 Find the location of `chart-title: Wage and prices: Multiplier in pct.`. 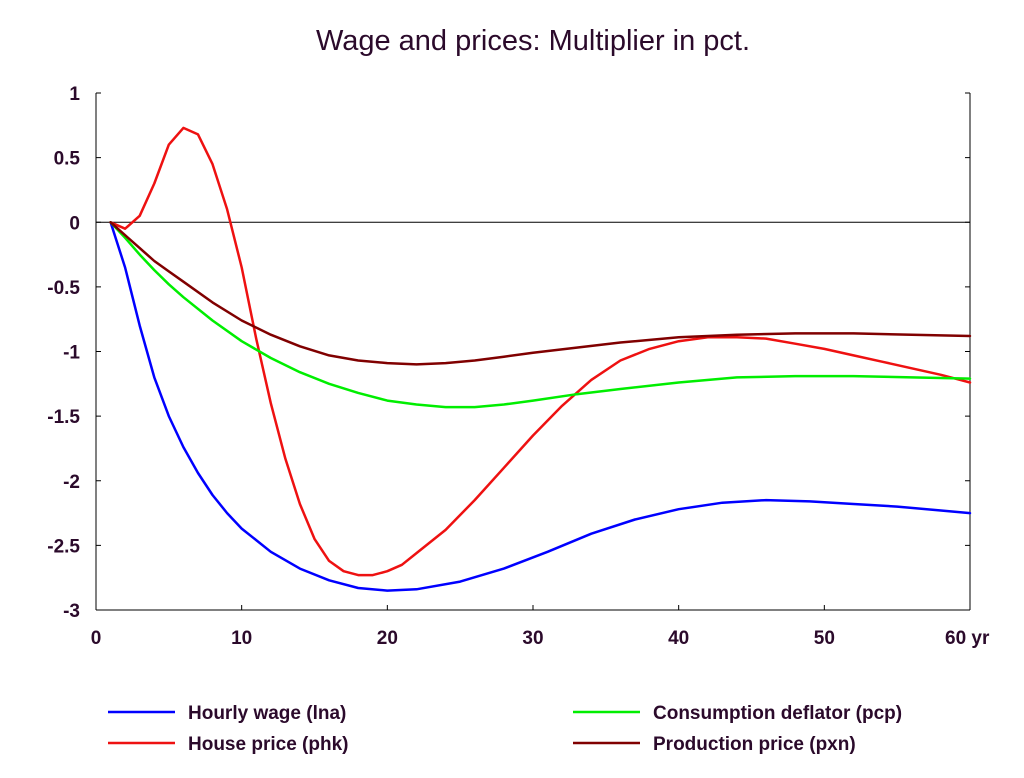

chart-title: Wage and prices: Multiplier in pct. is located at coordinates (533, 41).